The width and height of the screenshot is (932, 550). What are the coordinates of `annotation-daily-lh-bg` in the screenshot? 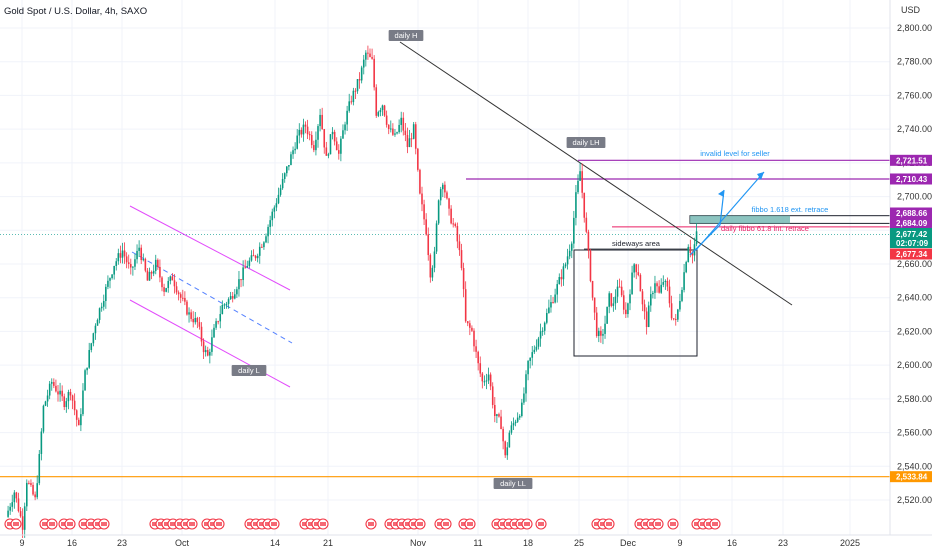 It's located at (586, 142).